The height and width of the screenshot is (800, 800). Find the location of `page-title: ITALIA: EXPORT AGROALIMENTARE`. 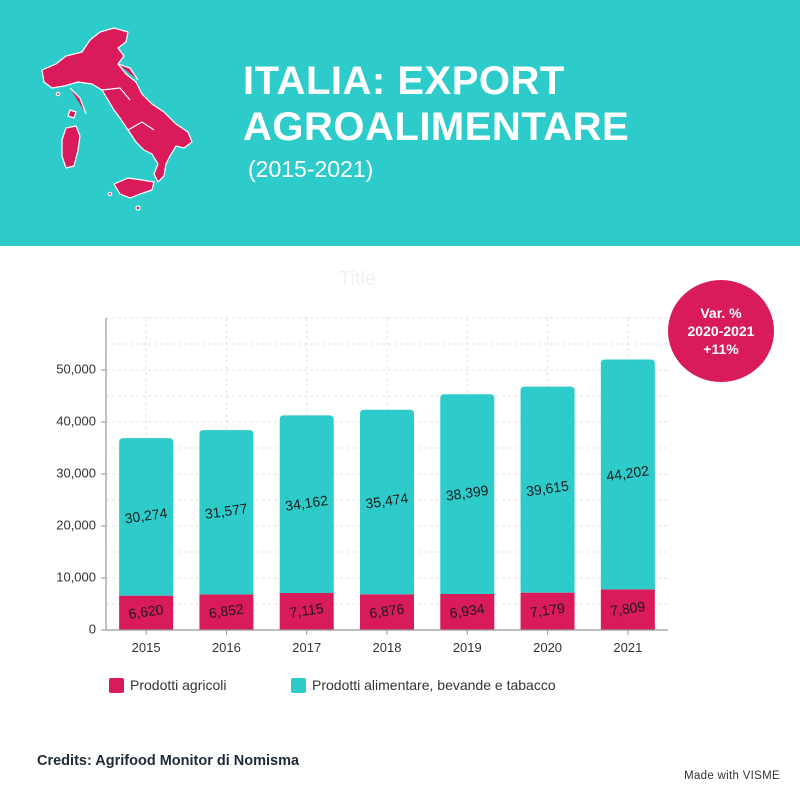

page-title: ITALIA: EXPORT AGROALIMENTARE is located at coordinates (436, 104).